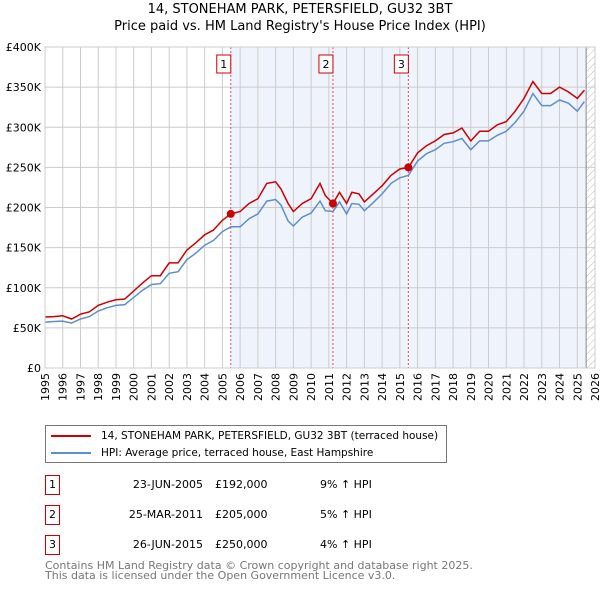 This screenshot has height=590, width=600. What do you see at coordinates (24, 127) in the screenshot?
I see `y-tick-label: £300K` at bounding box center [24, 127].